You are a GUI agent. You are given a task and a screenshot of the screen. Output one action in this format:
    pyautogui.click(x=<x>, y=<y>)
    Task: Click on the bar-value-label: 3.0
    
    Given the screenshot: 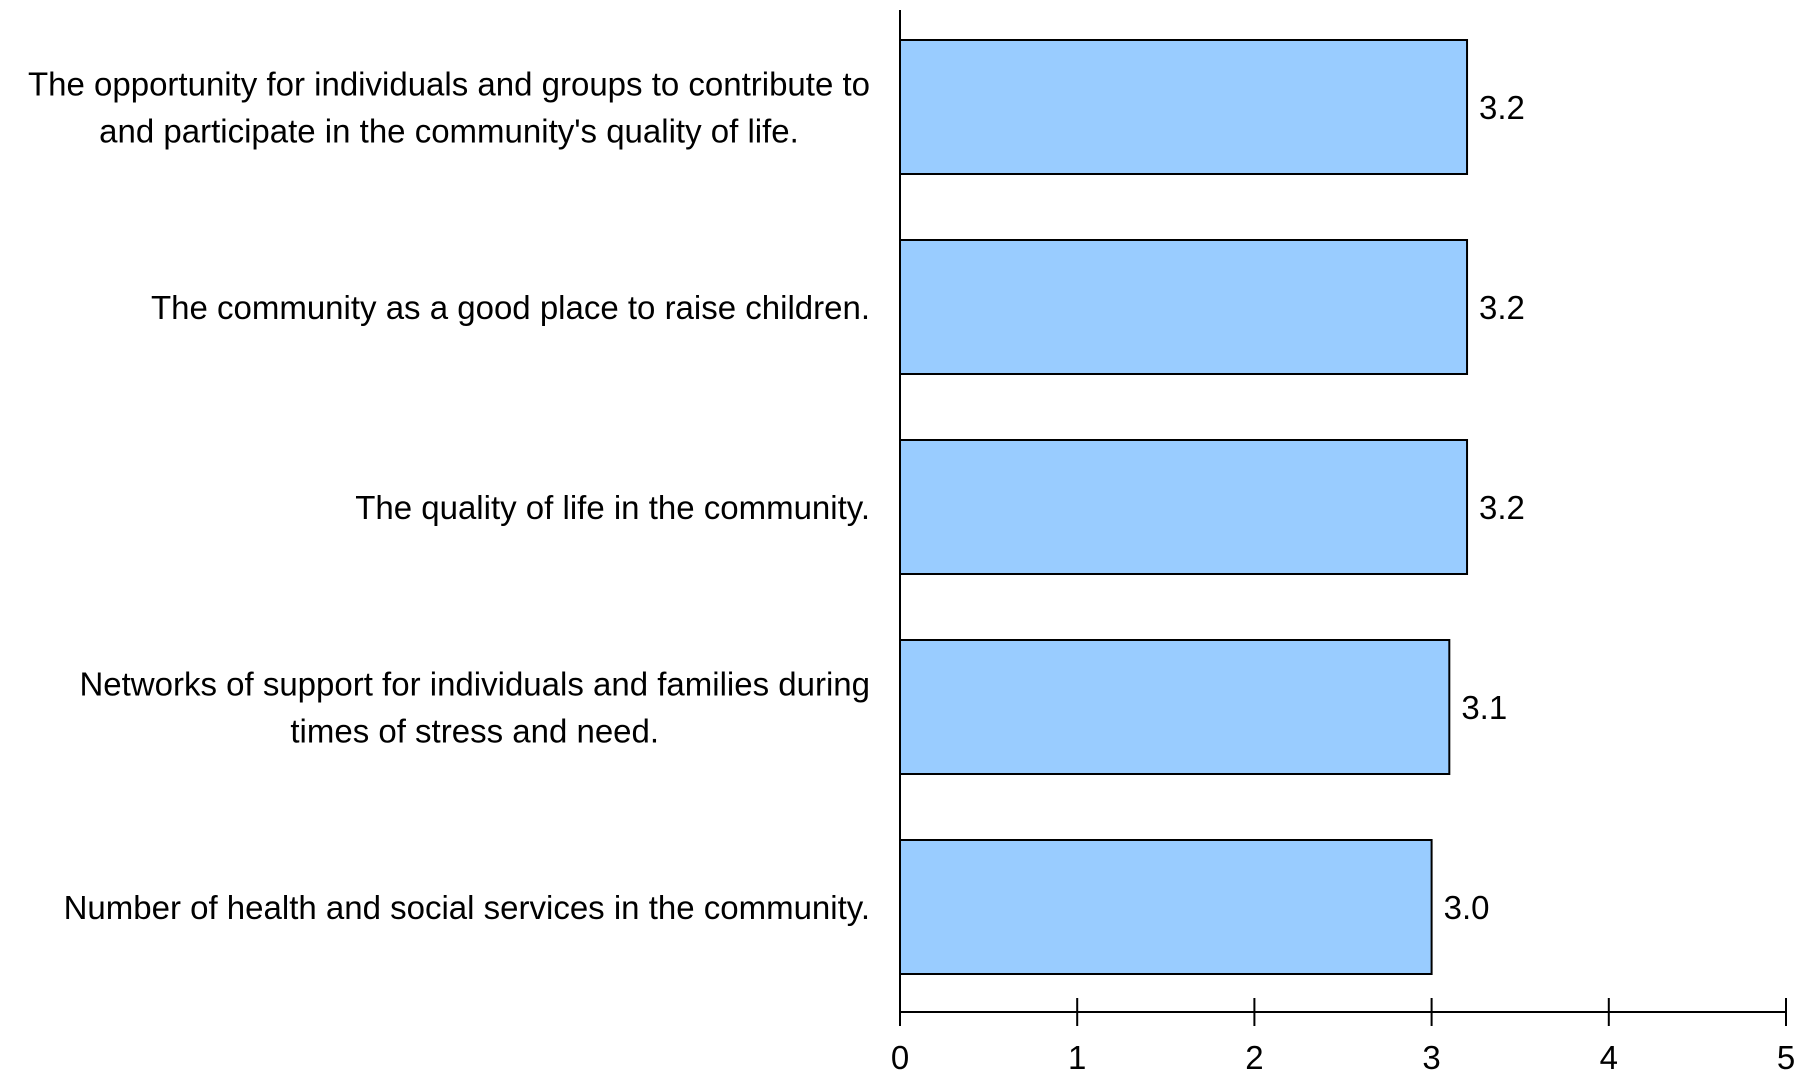 What is the action you would take?
    pyautogui.click(x=1467, y=907)
    